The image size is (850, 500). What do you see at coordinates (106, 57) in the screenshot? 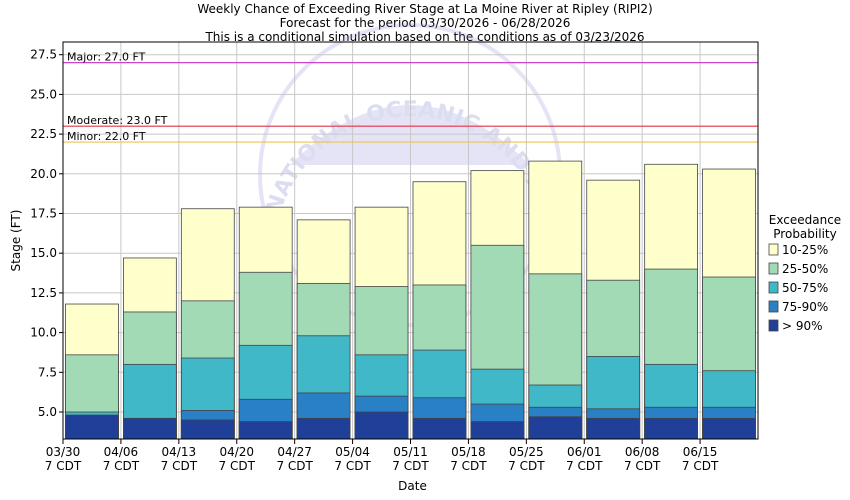
I see `threshold-label: Major: 27.0 FT` at bounding box center [106, 57].